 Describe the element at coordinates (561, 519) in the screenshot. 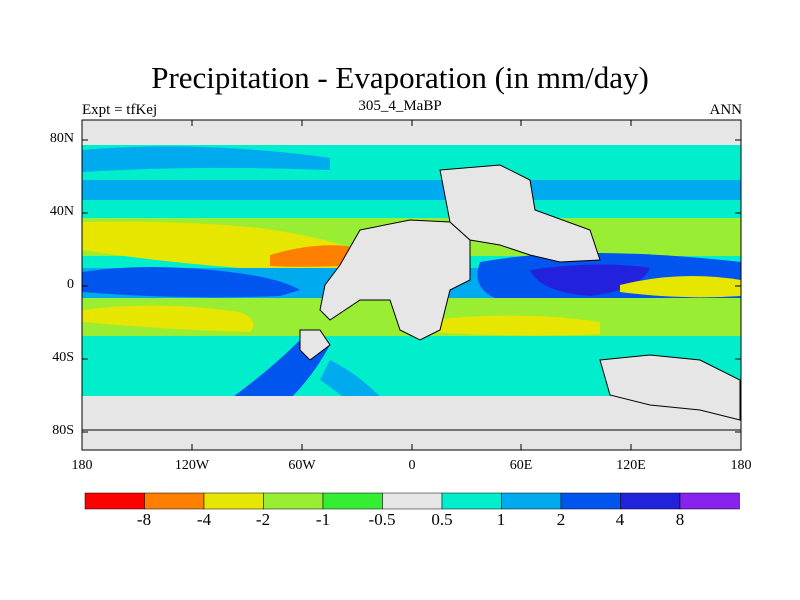

I see `colorbar-label: 2` at that location.